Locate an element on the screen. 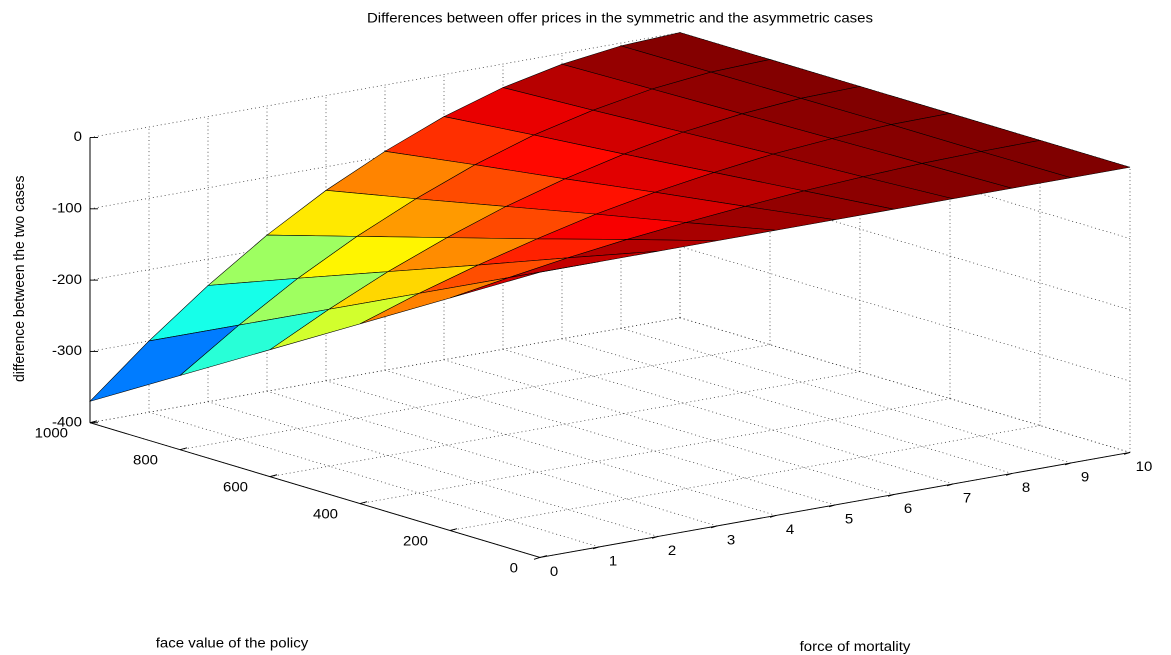 This screenshot has width=1171, height=655. y-tick-label: 800 is located at coordinates (145, 460).